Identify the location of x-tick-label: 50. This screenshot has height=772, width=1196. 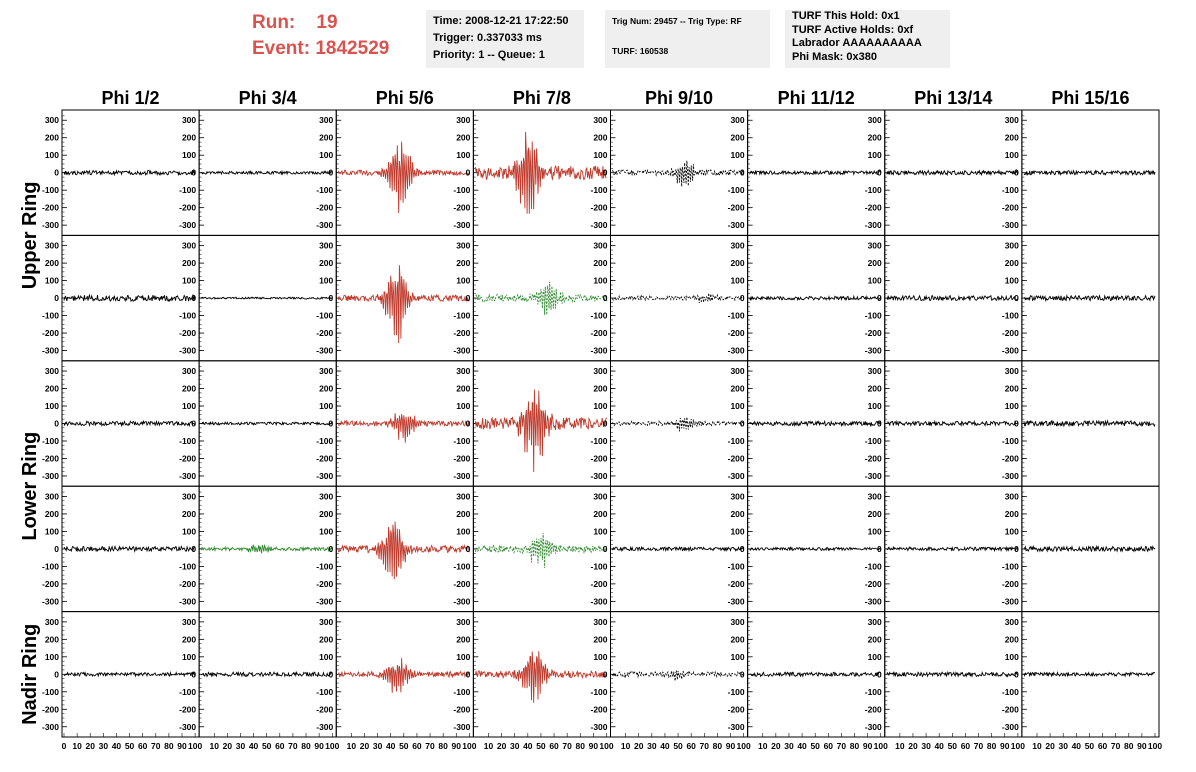
(267, 746).